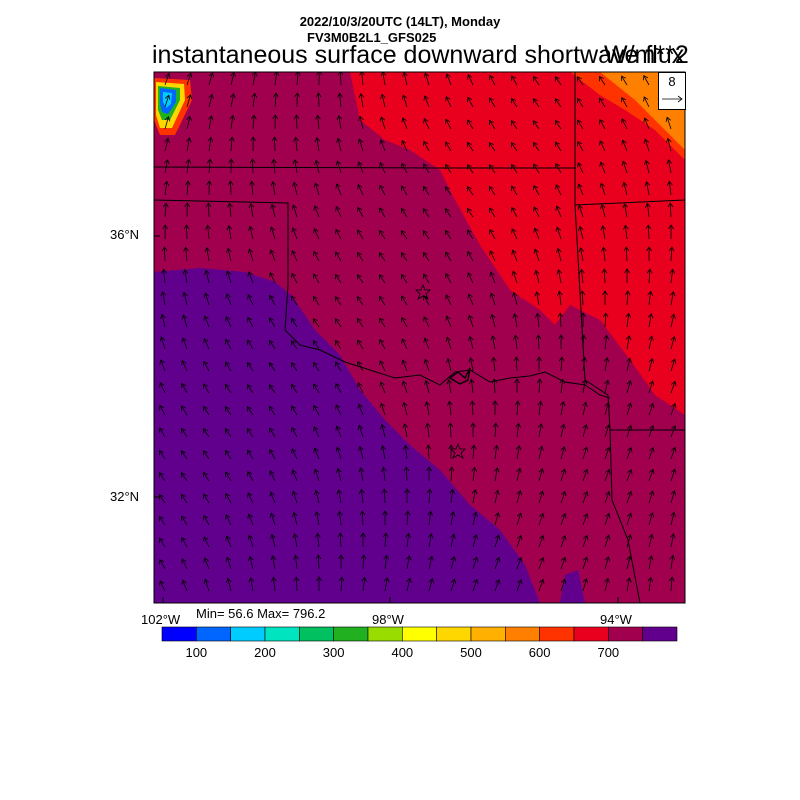 The image size is (800, 800). Describe the element at coordinates (388, 619) in the screenshot. I see `lon-label-98: 98°W` at that location.